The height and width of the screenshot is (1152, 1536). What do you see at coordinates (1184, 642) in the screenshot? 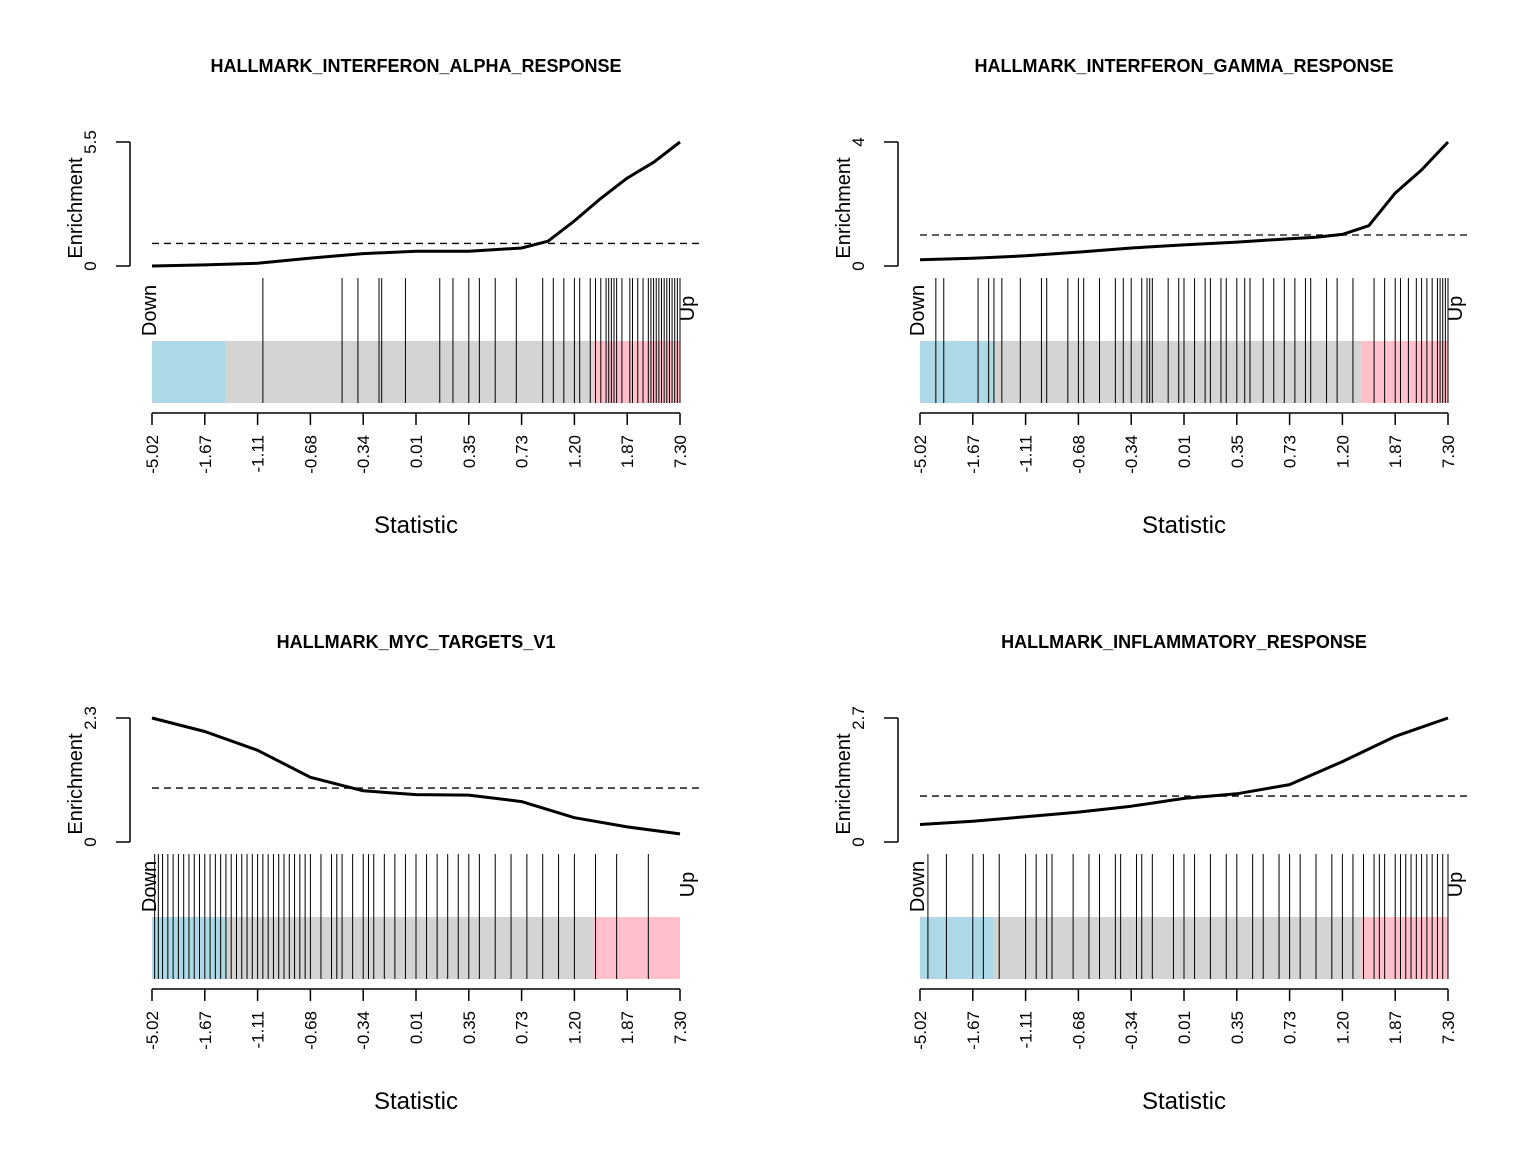
I see `chart-title: HALLMARK_INFLAMMATORY_RESPONSE` at bounding box center [1184, 642].